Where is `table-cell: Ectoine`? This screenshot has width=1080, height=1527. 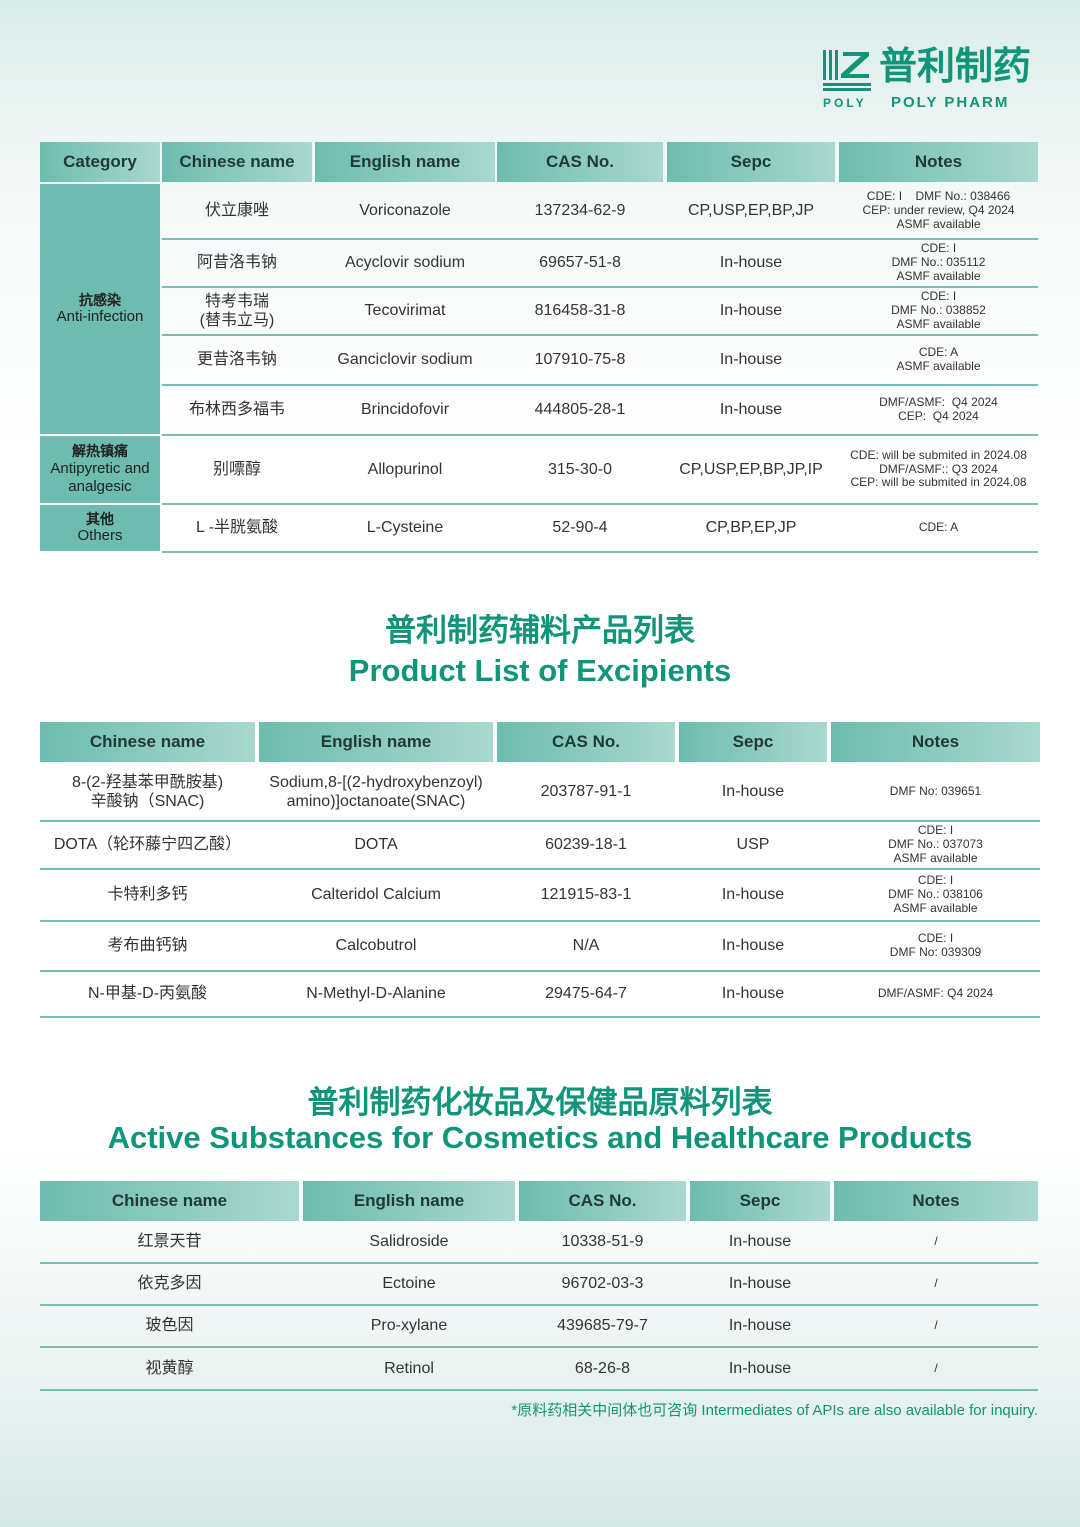 table-cell: Ectoine is located at coordinates (409, 1284).